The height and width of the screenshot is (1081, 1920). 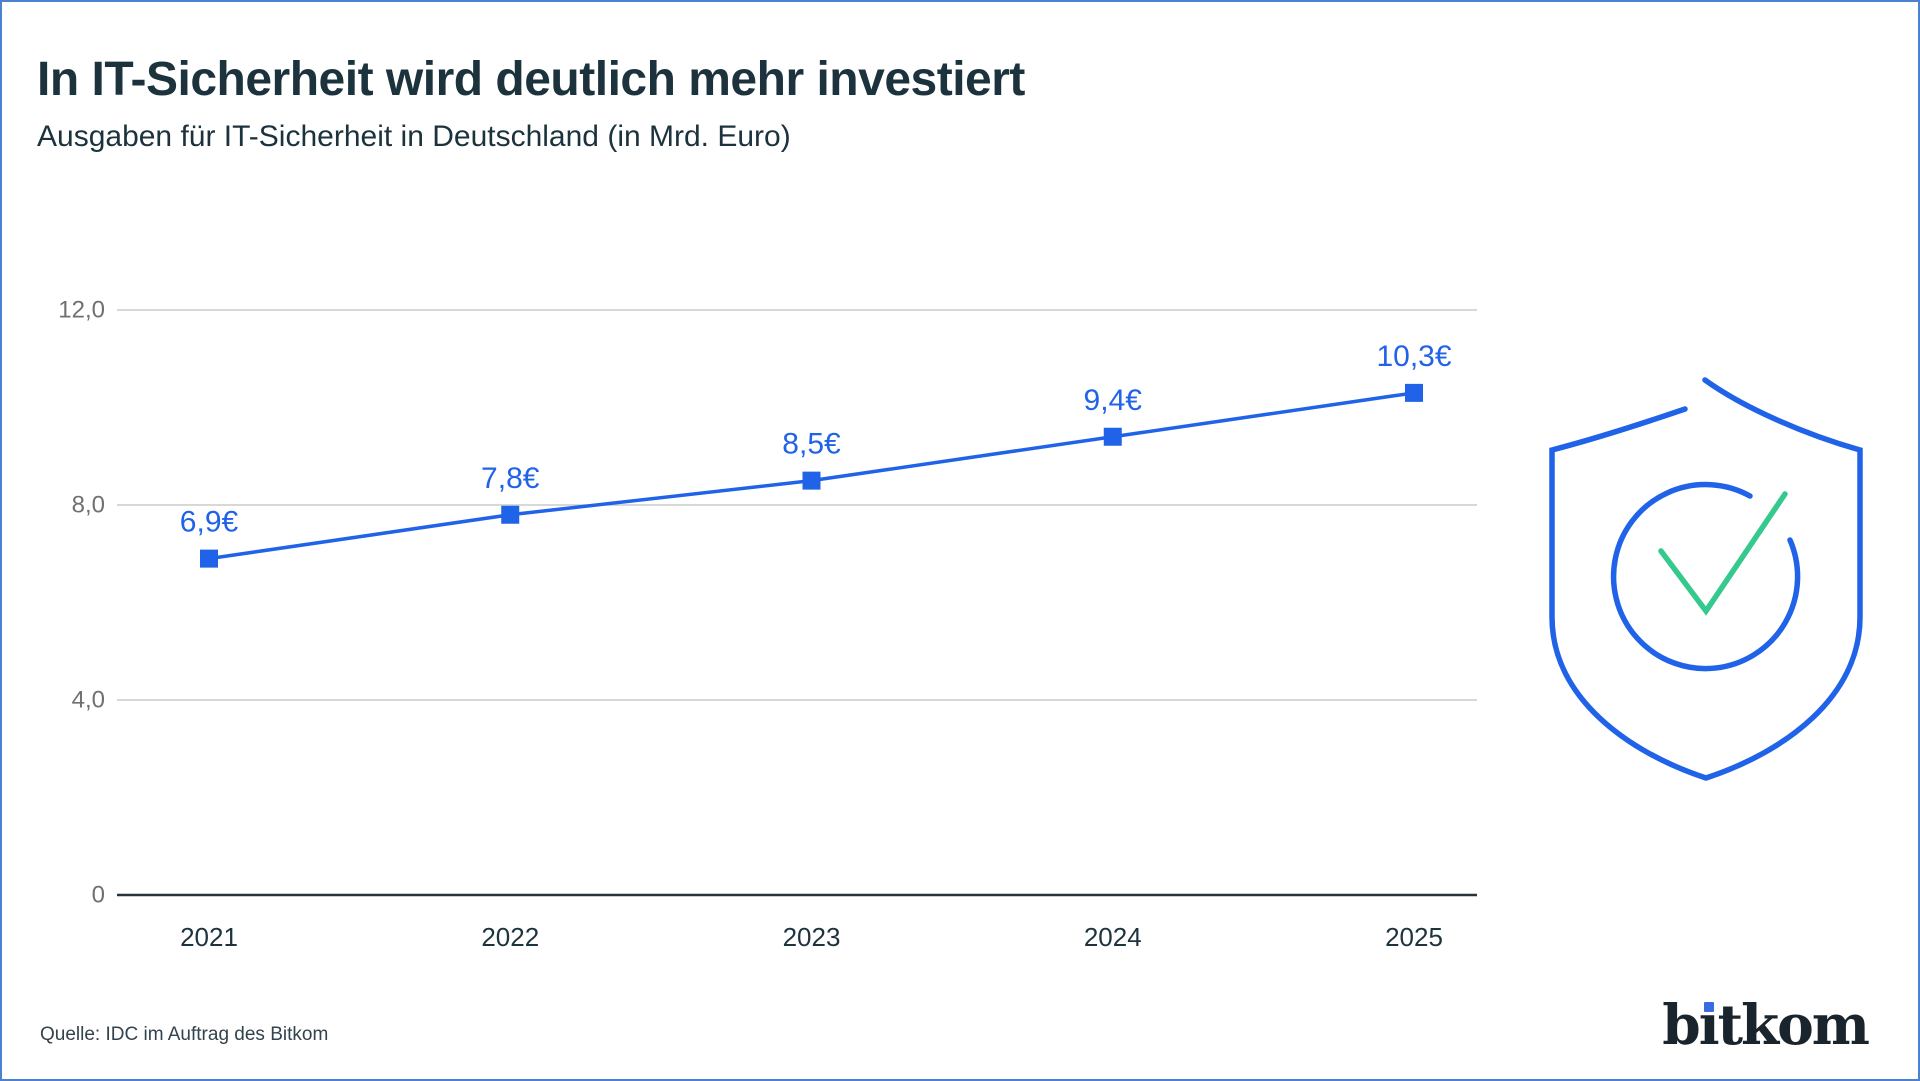 I want to click on check-mark, so click(x=1723, y=553).